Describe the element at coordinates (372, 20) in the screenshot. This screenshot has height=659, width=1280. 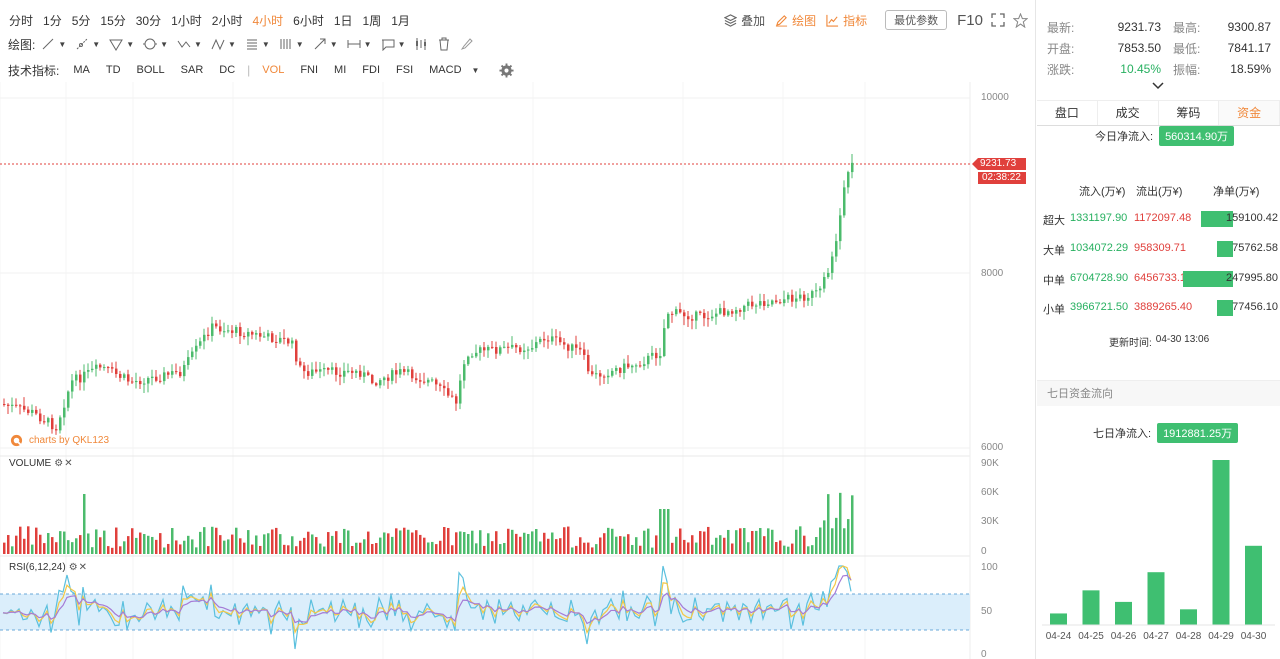
I see `timeframe-10: 1周` at that location.